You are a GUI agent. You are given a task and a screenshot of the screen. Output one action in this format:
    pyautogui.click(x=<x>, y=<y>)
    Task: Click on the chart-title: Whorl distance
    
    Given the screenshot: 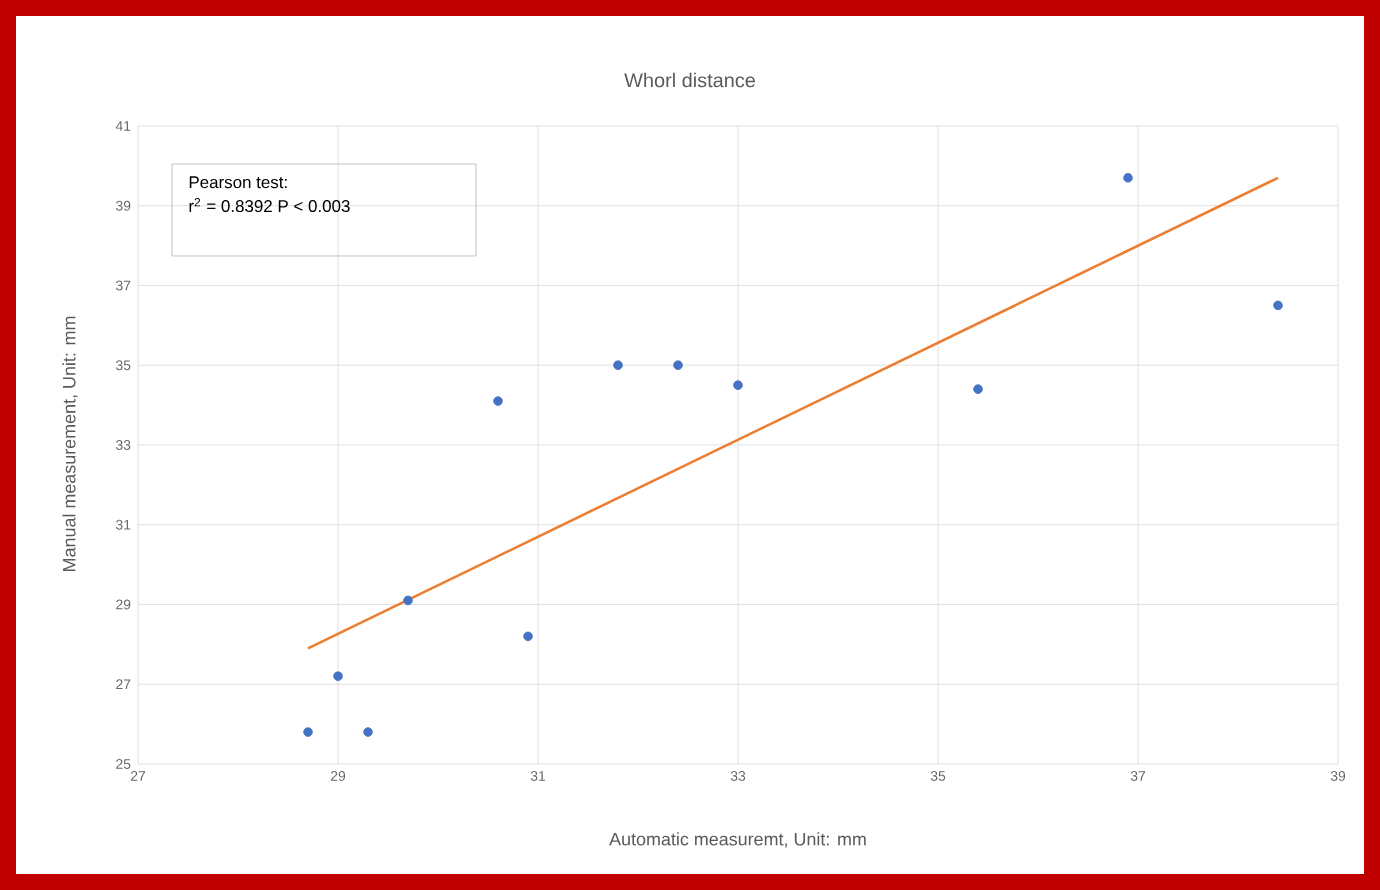 What is the action you would take?
    pyautogui.click(x=689, y=80)
    